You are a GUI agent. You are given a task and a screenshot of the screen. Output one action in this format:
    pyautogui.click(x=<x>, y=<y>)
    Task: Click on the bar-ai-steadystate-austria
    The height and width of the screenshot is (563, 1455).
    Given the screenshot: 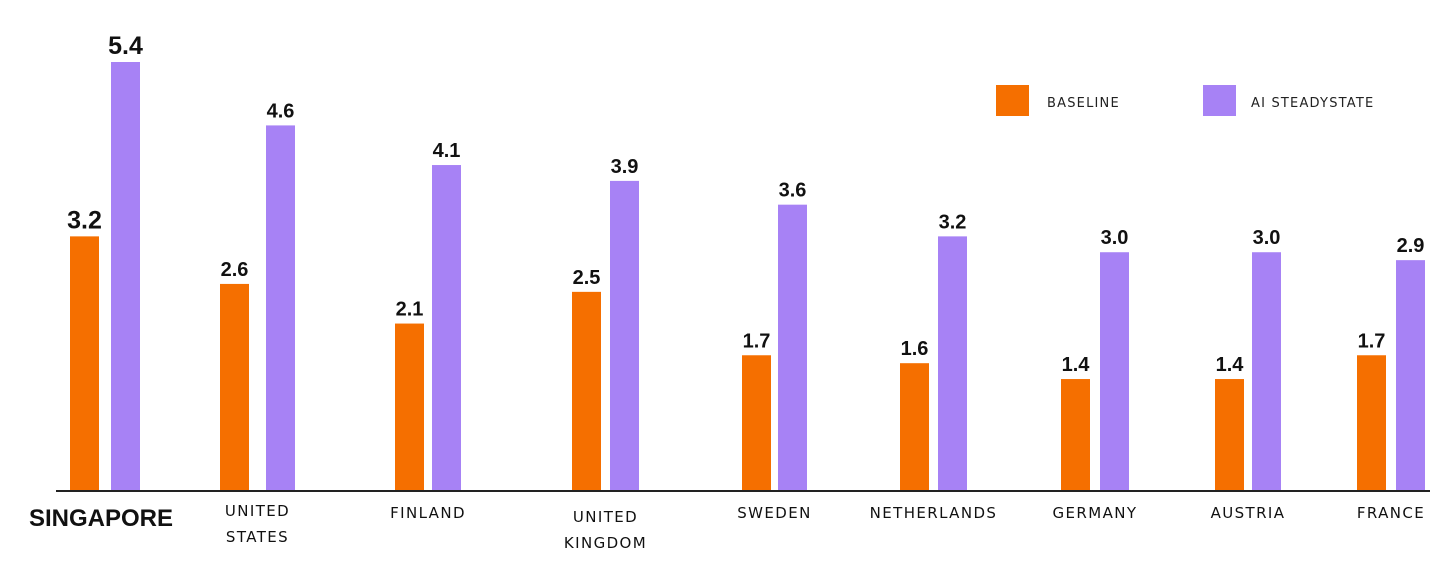 What is the action you would take?
    pyautogui.click(x=1266, y=371)
    